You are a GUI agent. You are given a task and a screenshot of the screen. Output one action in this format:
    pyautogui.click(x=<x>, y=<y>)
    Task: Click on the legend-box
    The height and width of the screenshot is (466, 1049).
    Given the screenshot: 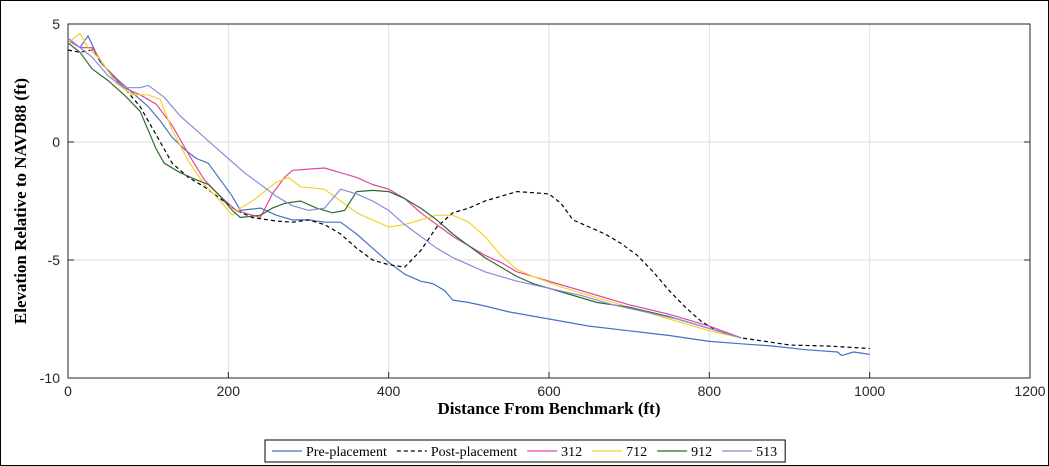 What is the action you would take?
    pyautogui.click(x=525, y=451)
    